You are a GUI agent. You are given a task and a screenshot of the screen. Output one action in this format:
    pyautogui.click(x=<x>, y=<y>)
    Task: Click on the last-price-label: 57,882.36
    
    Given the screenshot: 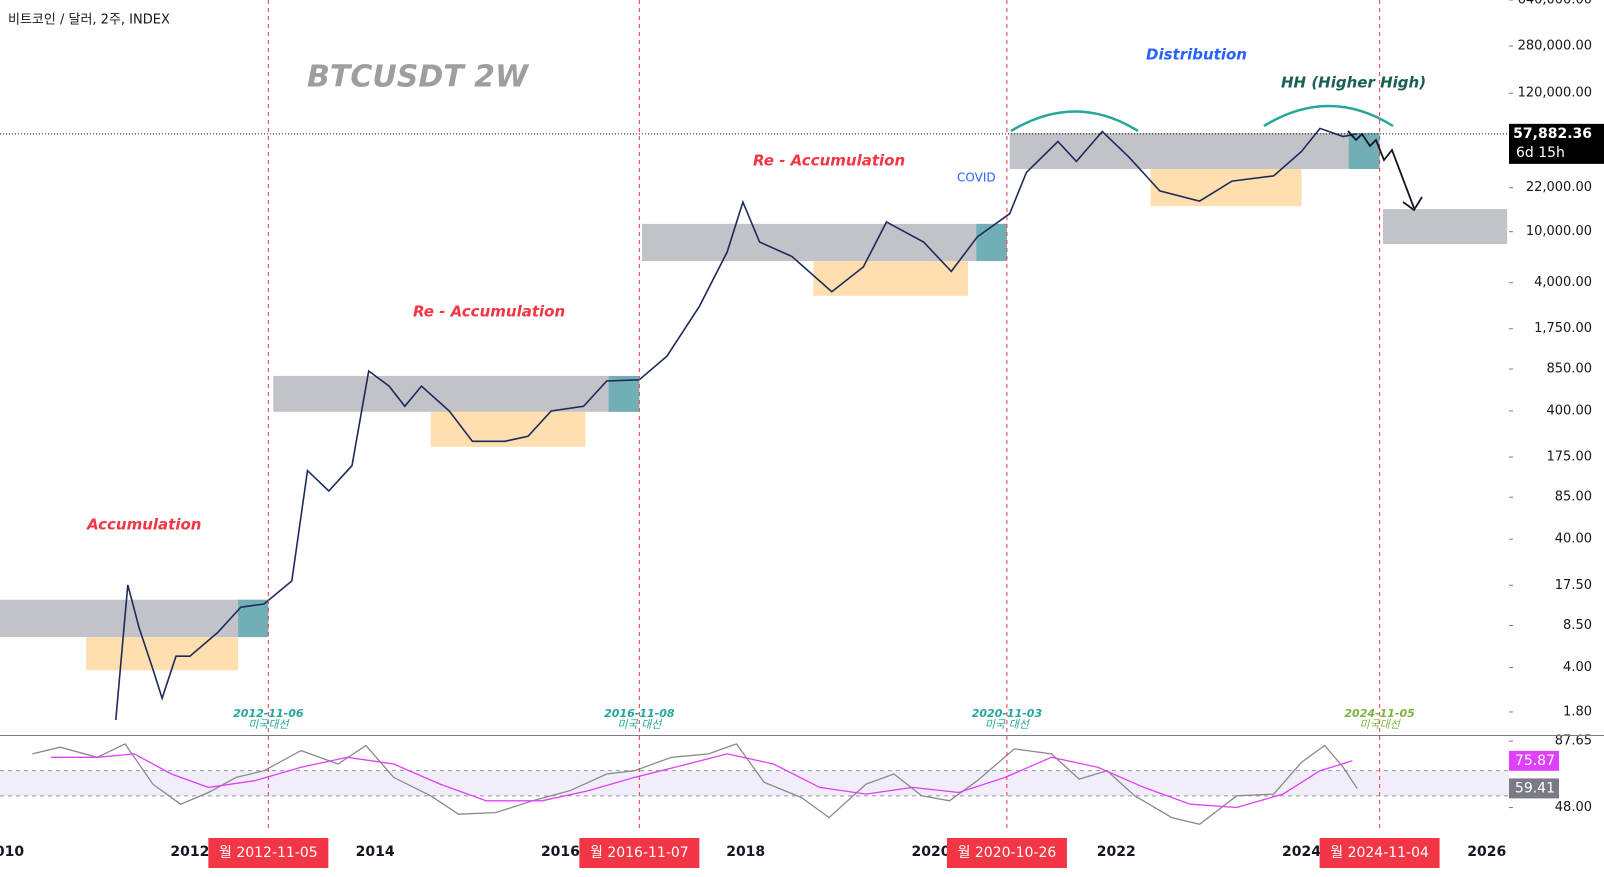 What is the action you would take?
    pyautogui.click(x=1552, y=134)
    